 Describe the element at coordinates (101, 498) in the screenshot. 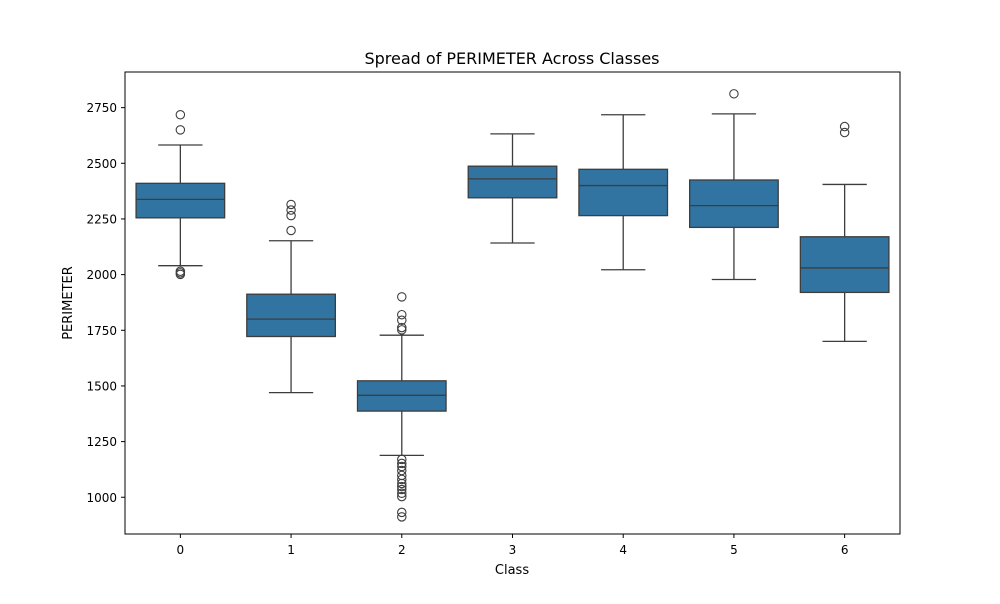

I see `y-tick-label: 1000` at that location.